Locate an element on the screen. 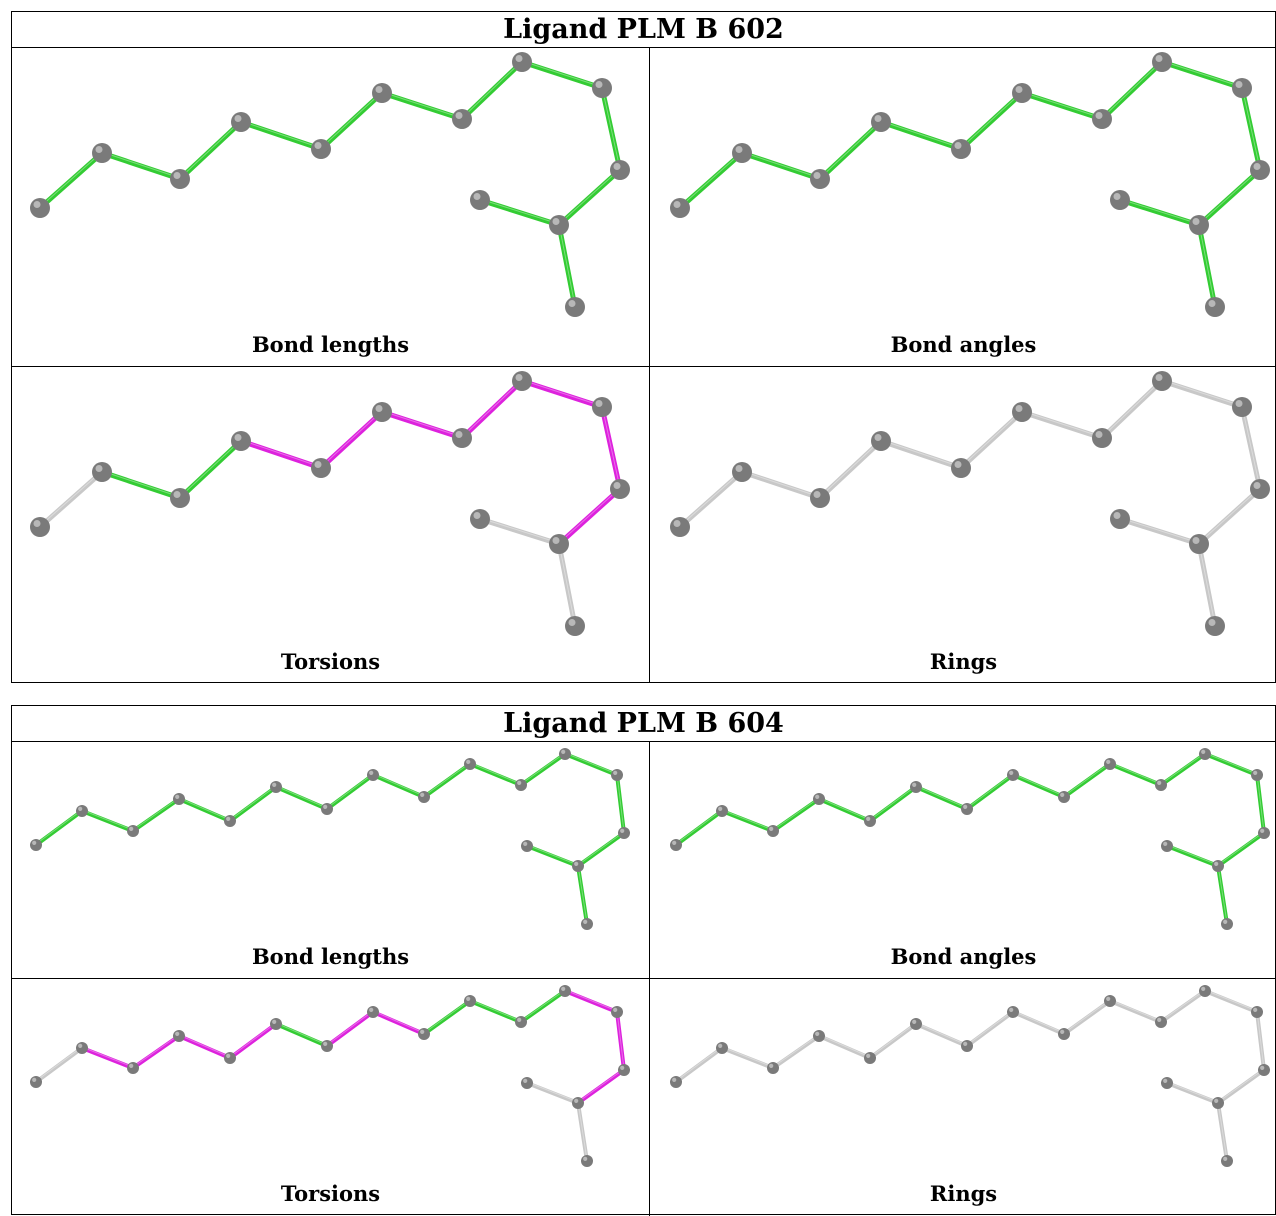  cell-caption: Bond angles is located at coordinates (963, 344).